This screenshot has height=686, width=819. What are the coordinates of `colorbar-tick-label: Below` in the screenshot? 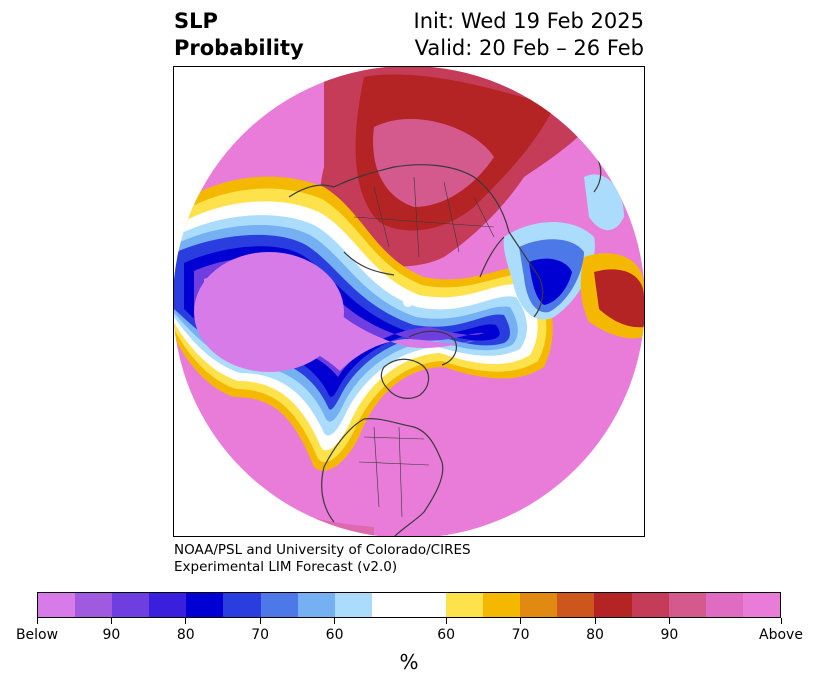 It's located at (37, 635).